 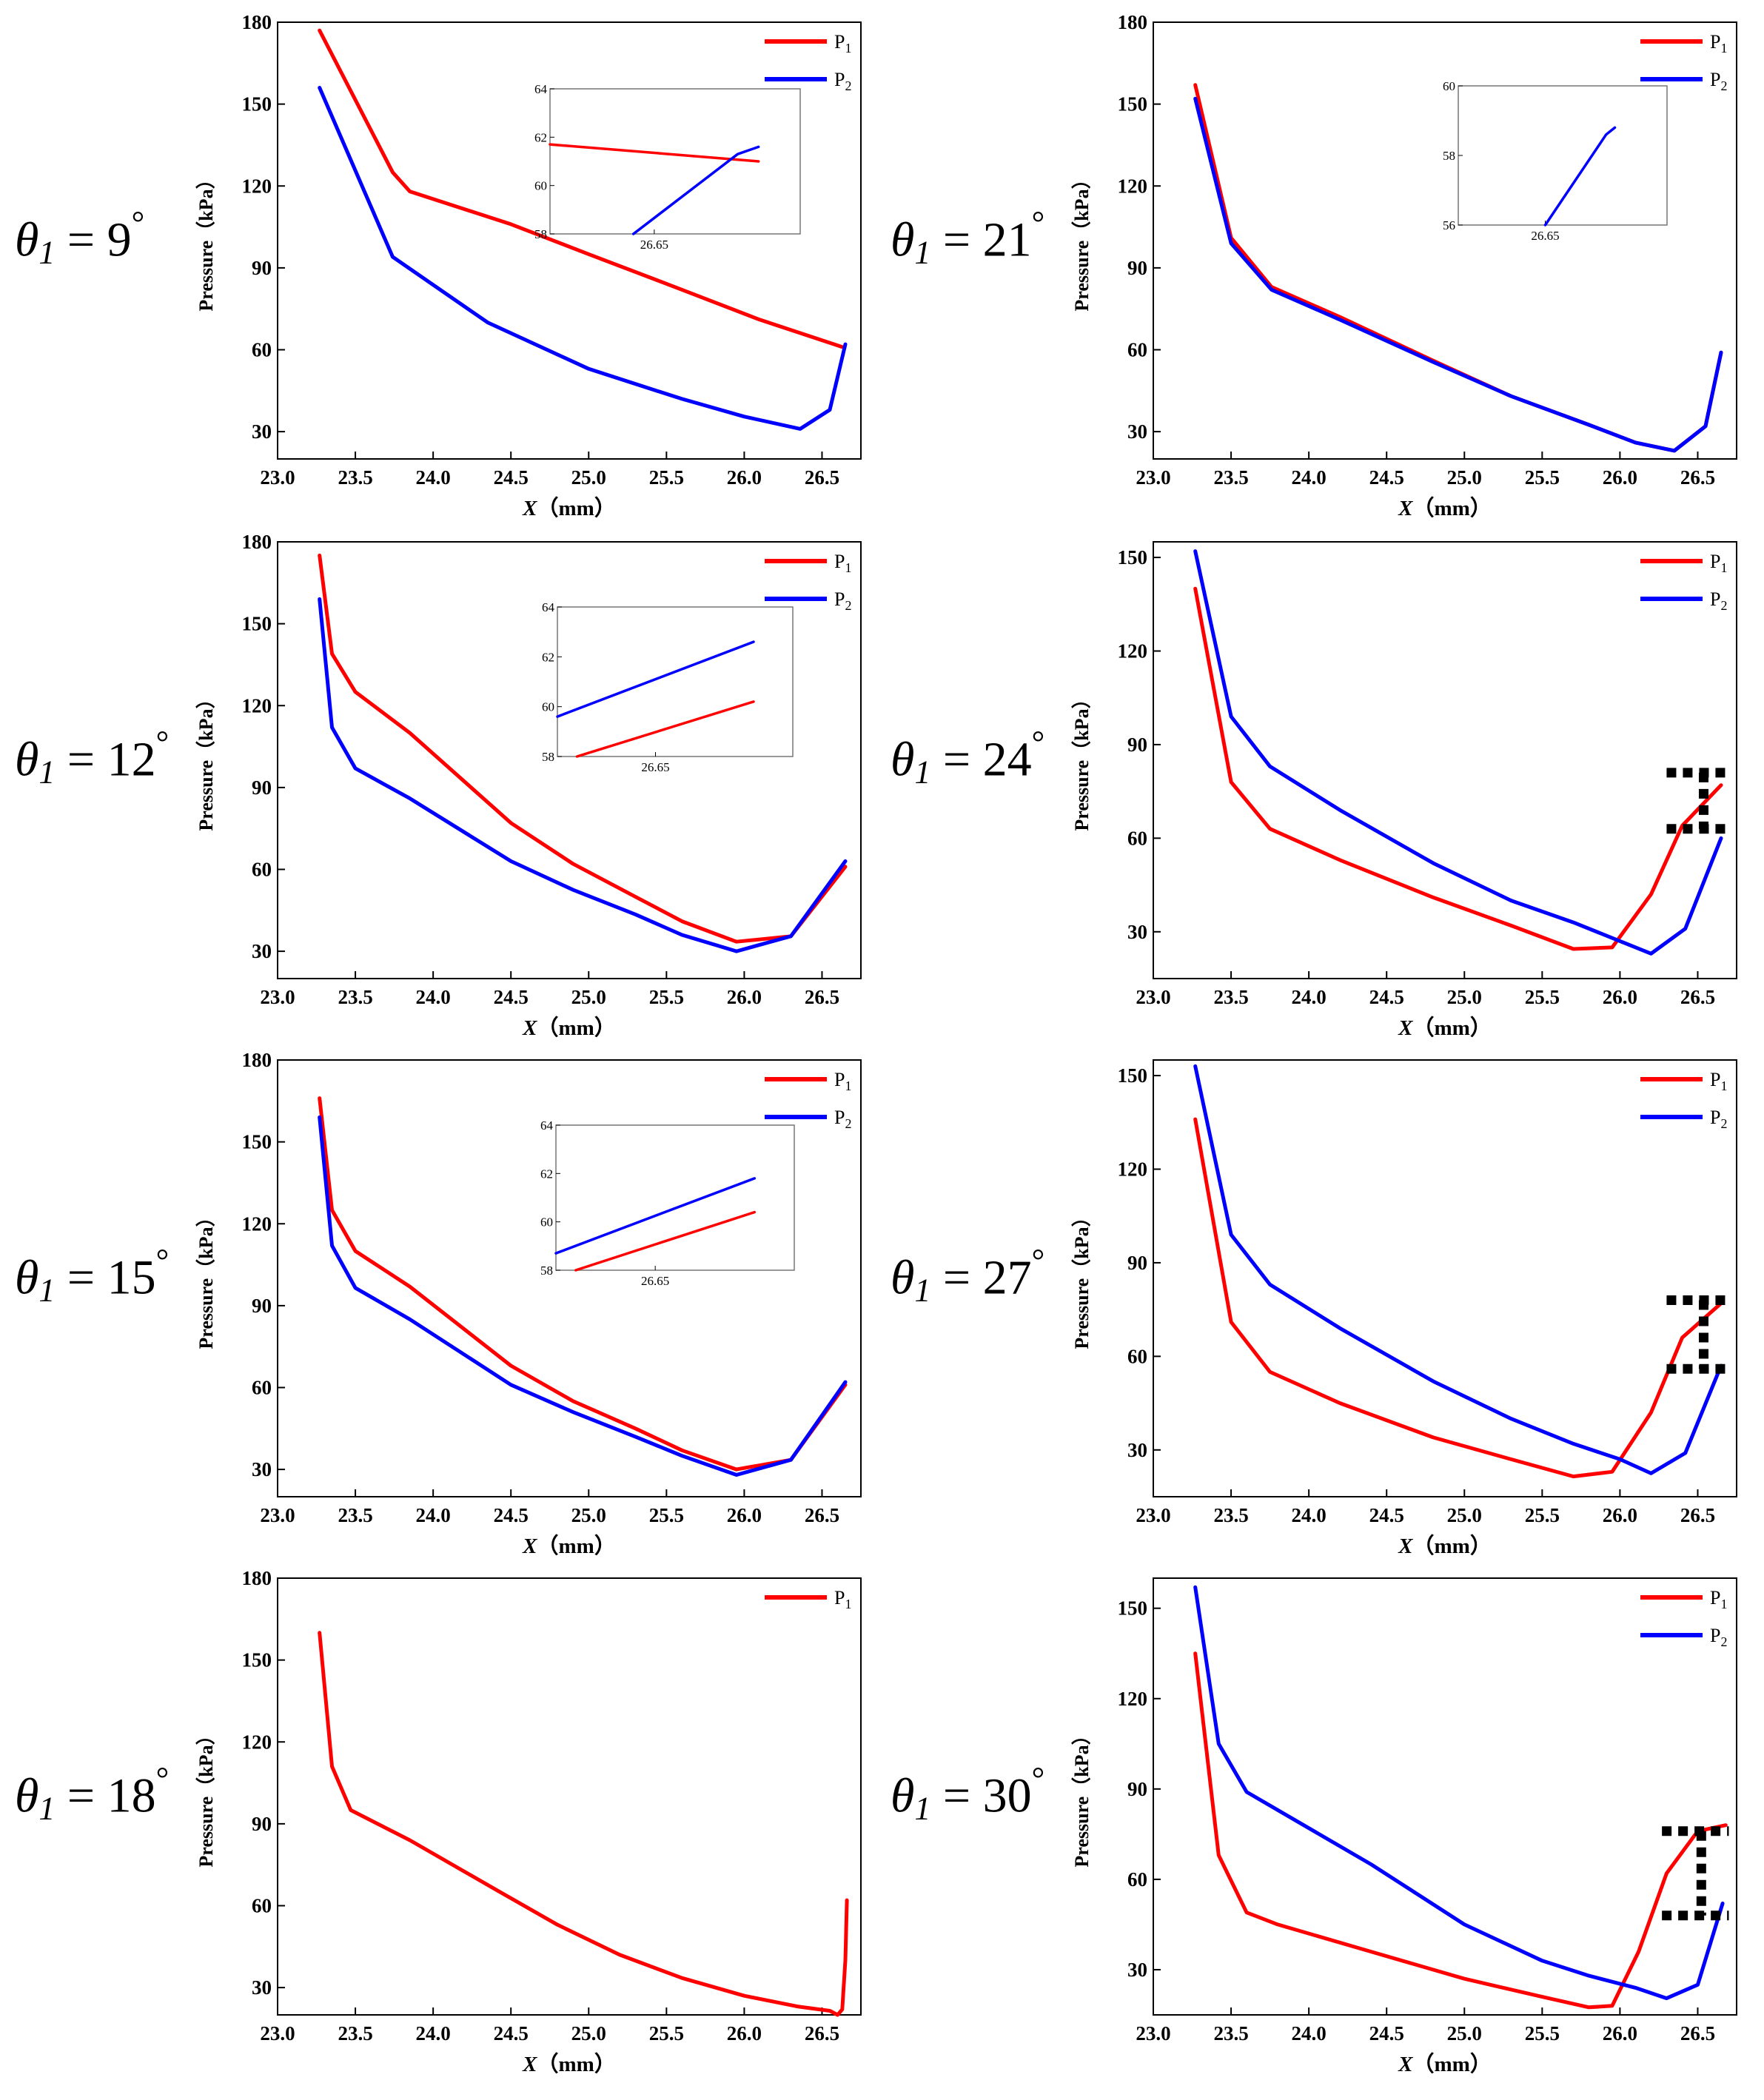 What do you see at coordinates (1620, 997) in the screenshot?
I see `x-tick-label: 26.0` at bounding box center [1620, 997].